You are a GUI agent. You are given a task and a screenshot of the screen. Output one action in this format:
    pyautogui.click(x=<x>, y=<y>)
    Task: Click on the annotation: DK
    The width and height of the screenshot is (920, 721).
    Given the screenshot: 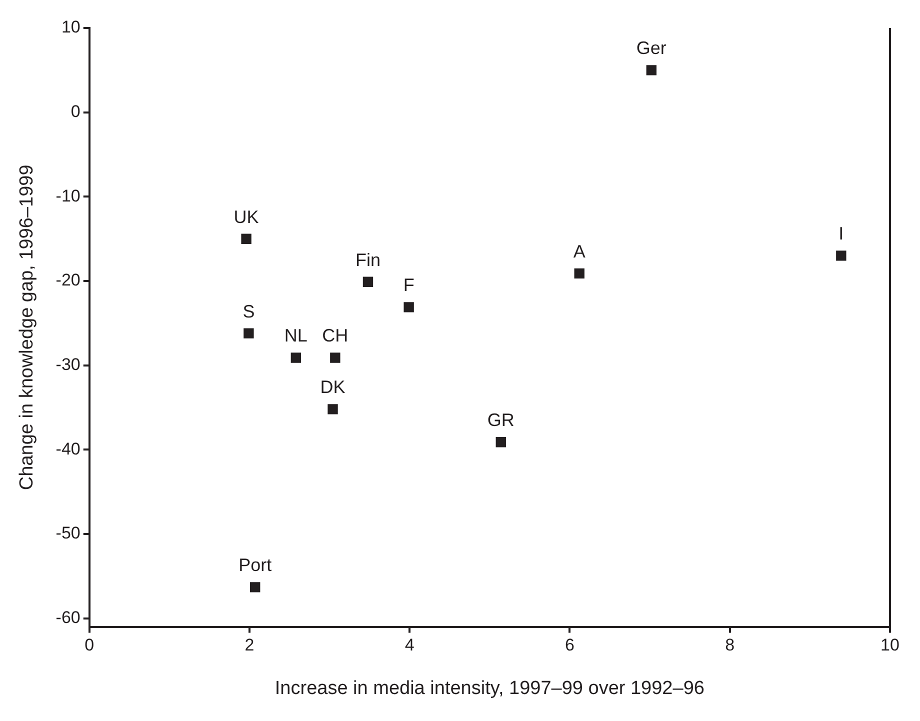 What is the action you would take?
    pyautogui.click(x=333, y=387)
    